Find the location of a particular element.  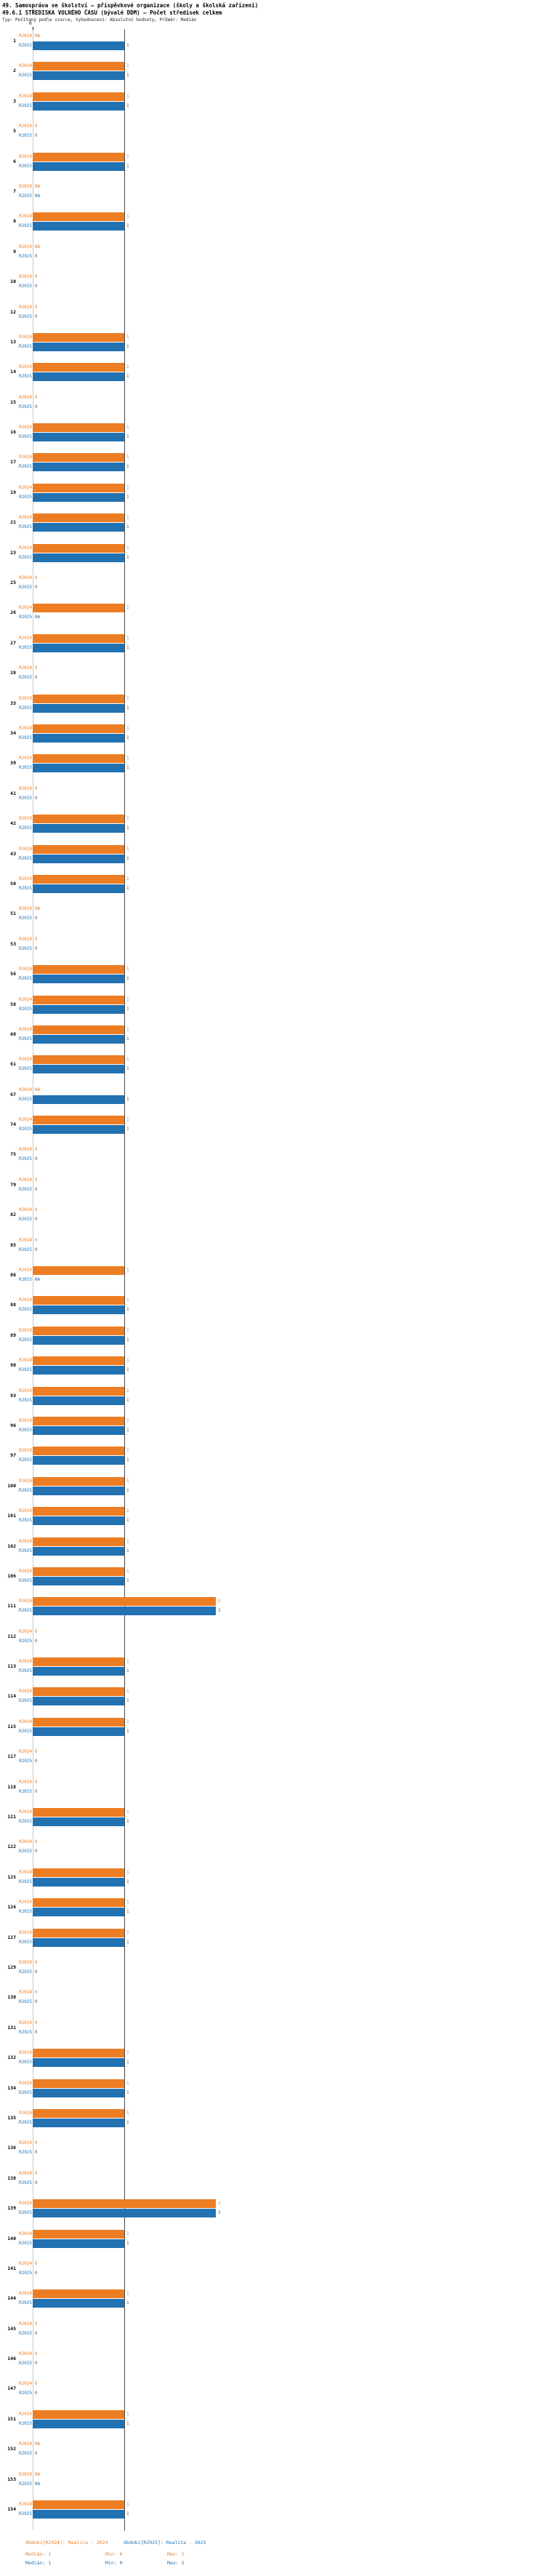

chart-row: 2 R2024 1 R2025 1 is located at coordinates (272, 75).